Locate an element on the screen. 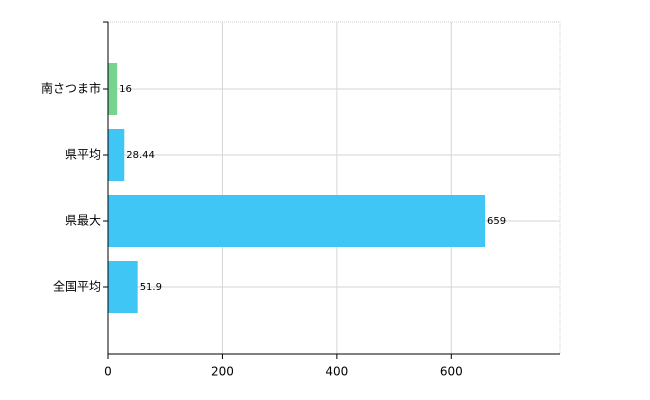  value-label: 28.44 is located at coordinates (140, 155).